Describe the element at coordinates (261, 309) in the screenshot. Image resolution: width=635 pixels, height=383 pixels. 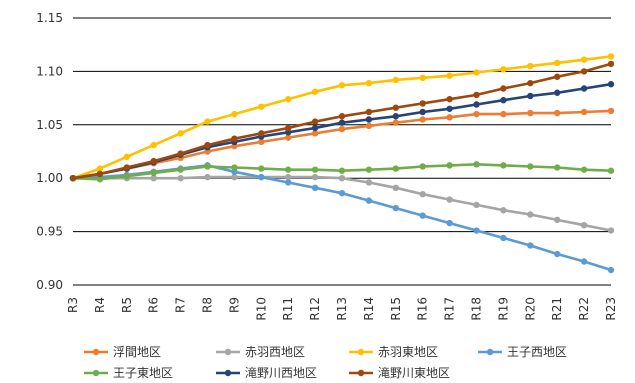
I see `x-tick-label: R10` at that location.